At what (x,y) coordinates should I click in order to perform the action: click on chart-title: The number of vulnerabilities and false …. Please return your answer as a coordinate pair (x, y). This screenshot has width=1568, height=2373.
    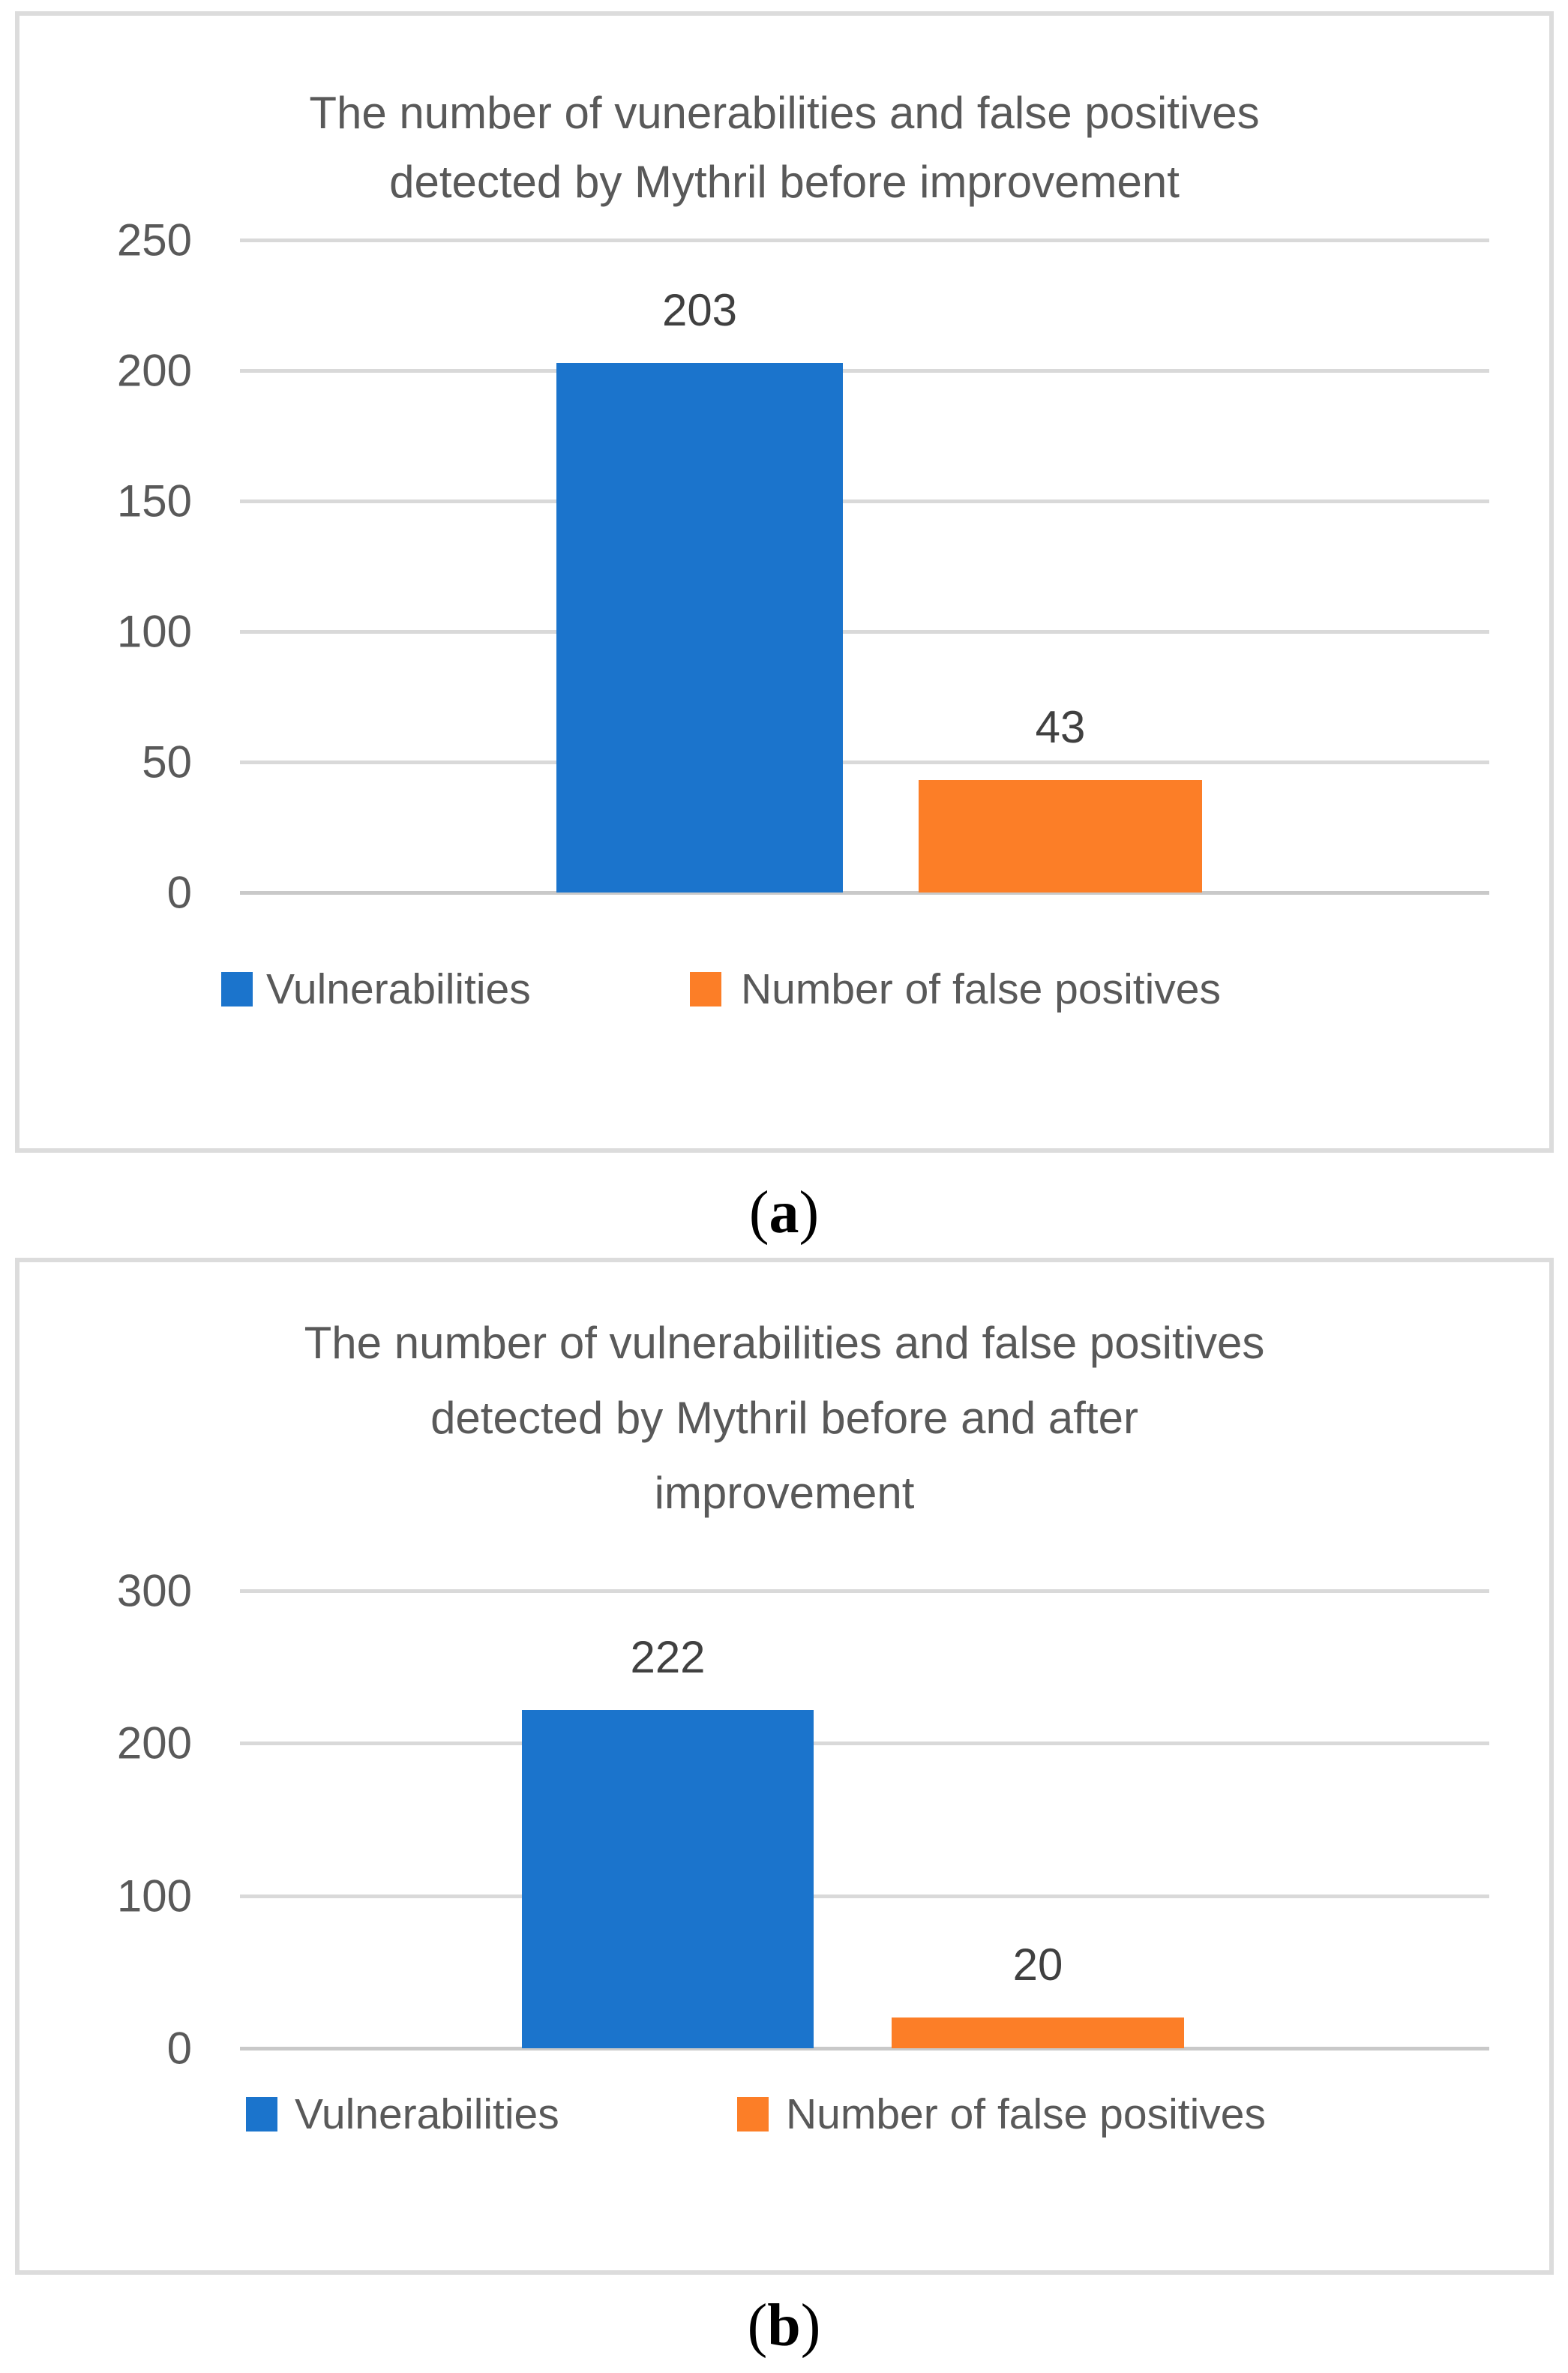
    Looking at the image, I should click on (784, 1418).